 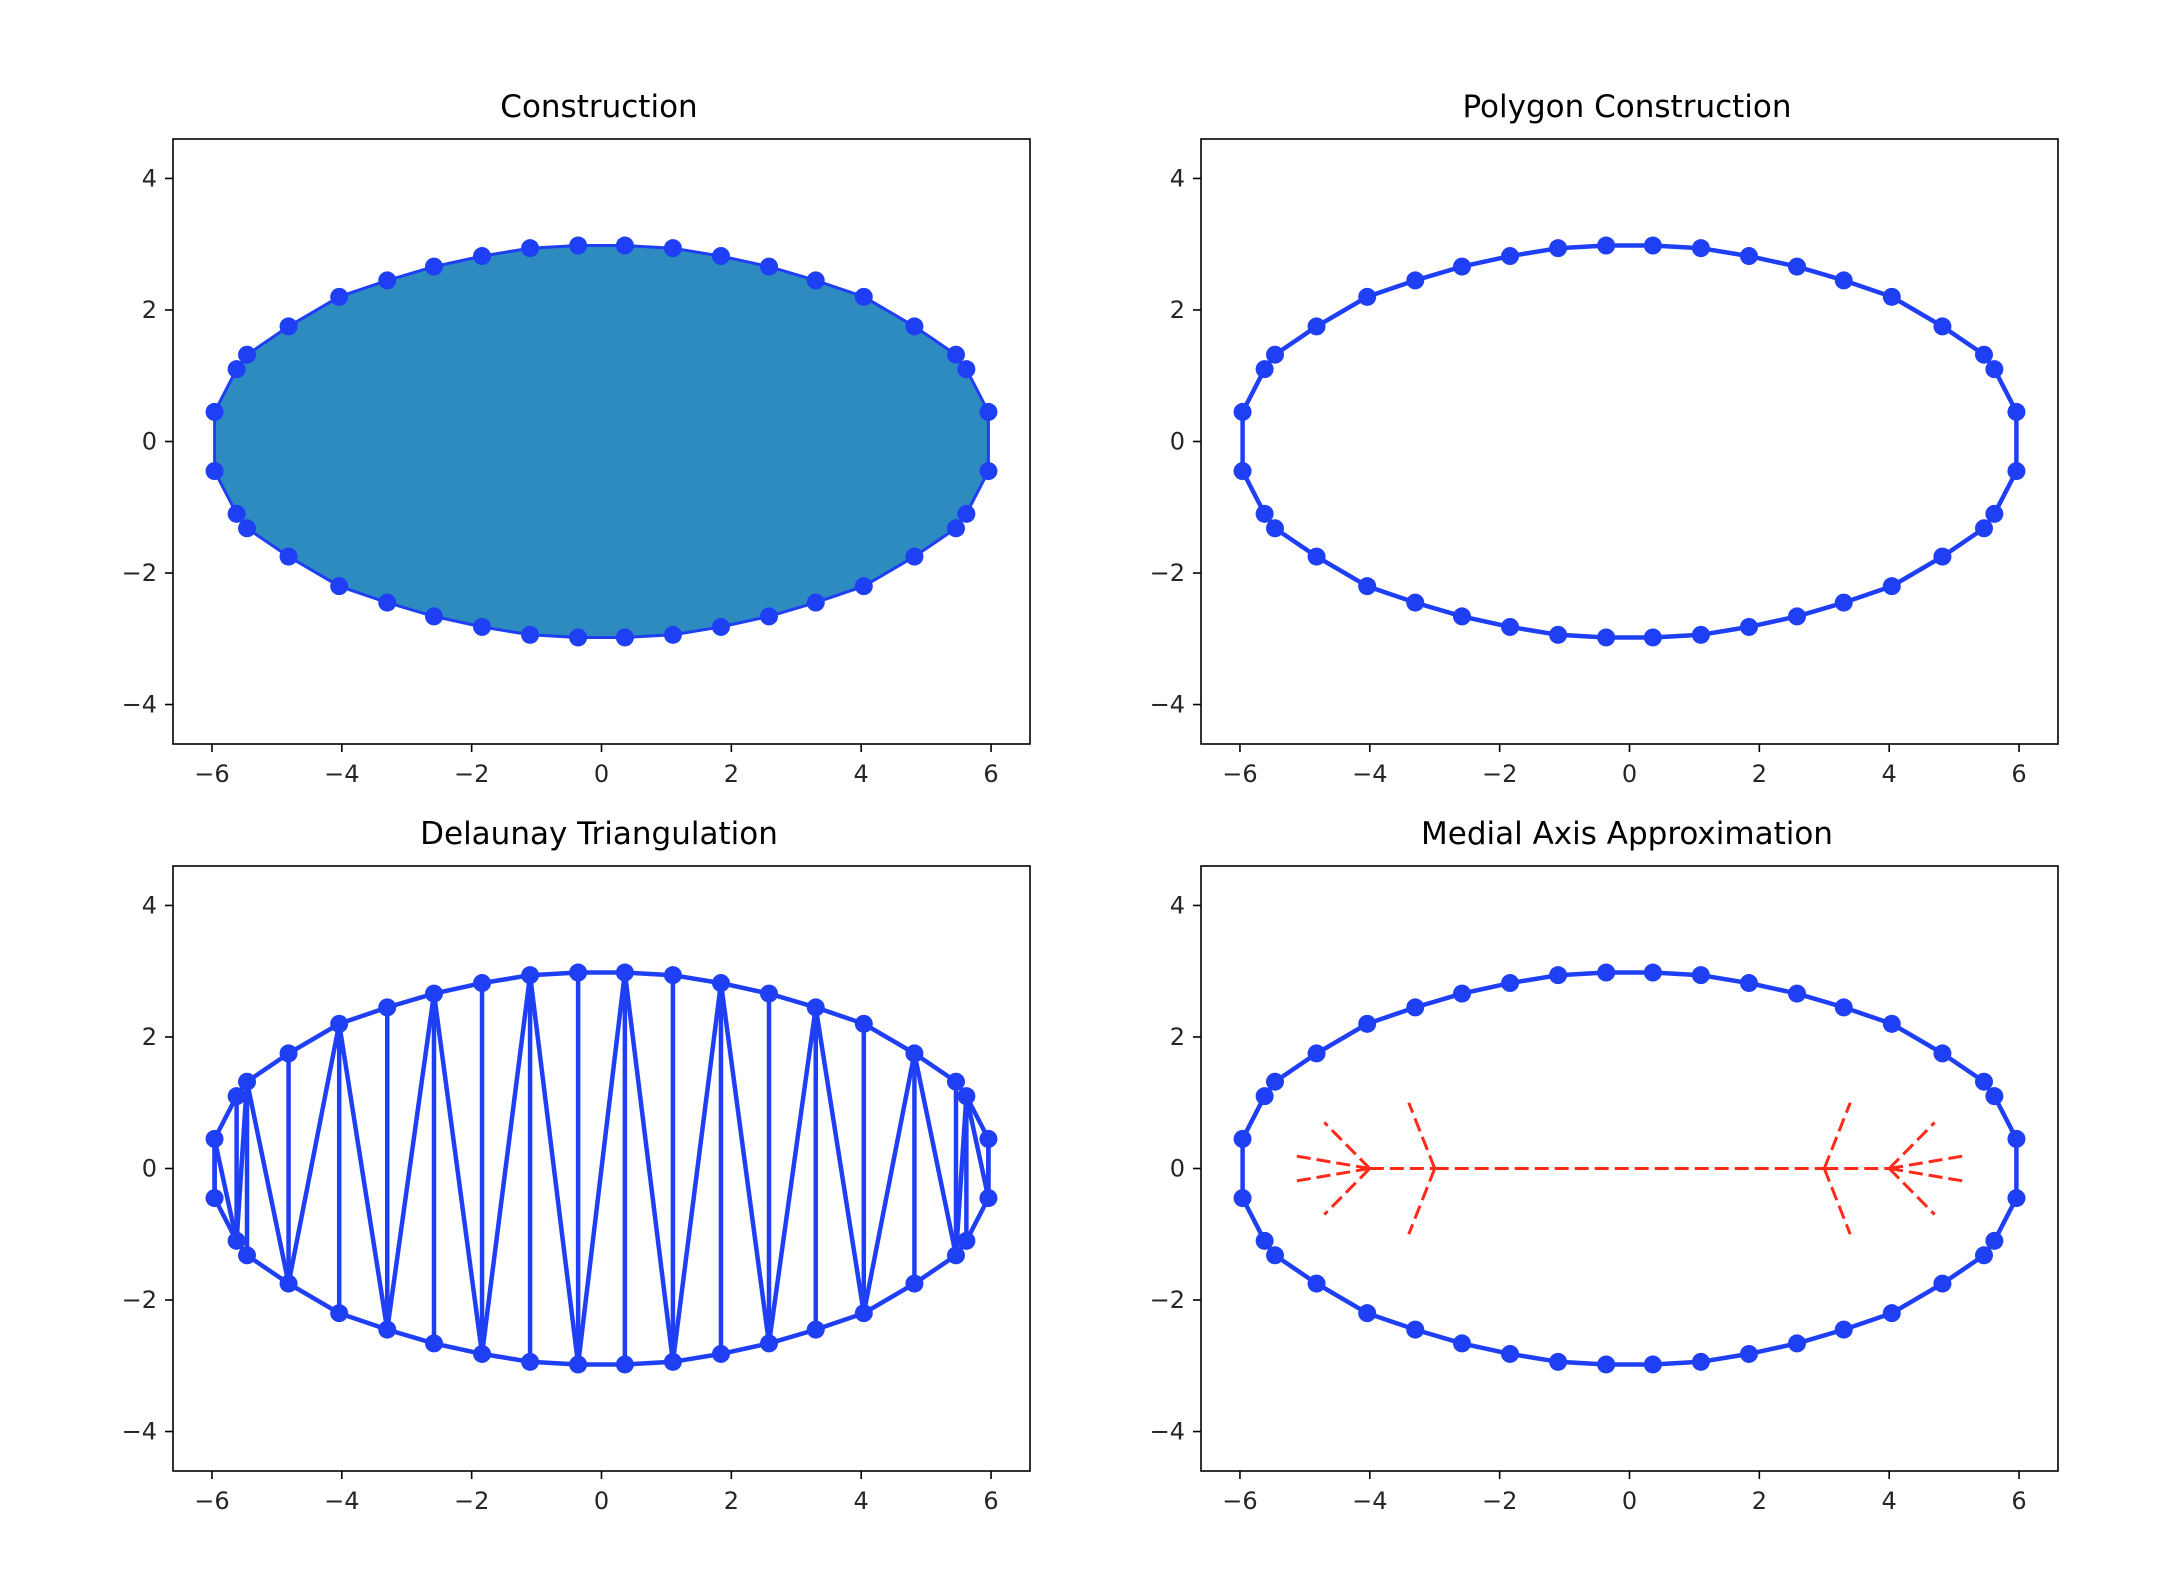 What do you see at coordinates (1629, 1501) in the screenshot?
I see `x-tick-label: 0` at bounding box center [1629, 1501].